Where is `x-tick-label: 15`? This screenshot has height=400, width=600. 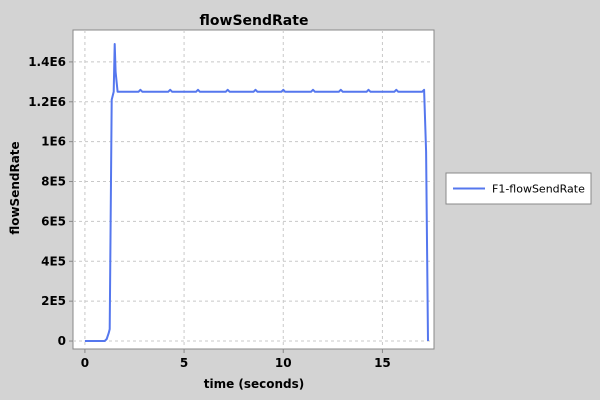 x-tick-label: 15 is located at coordinates (382, 363).